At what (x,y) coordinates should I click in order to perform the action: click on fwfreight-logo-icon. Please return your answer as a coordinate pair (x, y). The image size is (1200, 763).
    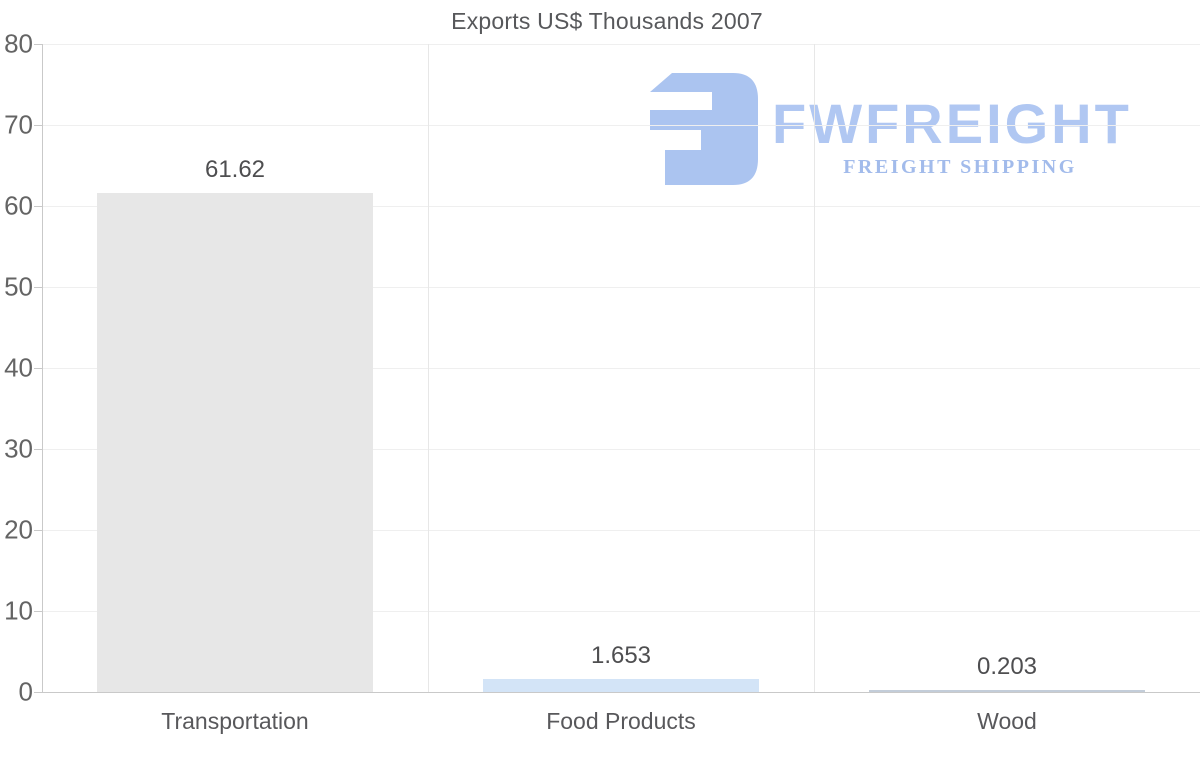
    Looking at the image, I should click on (704, 129).